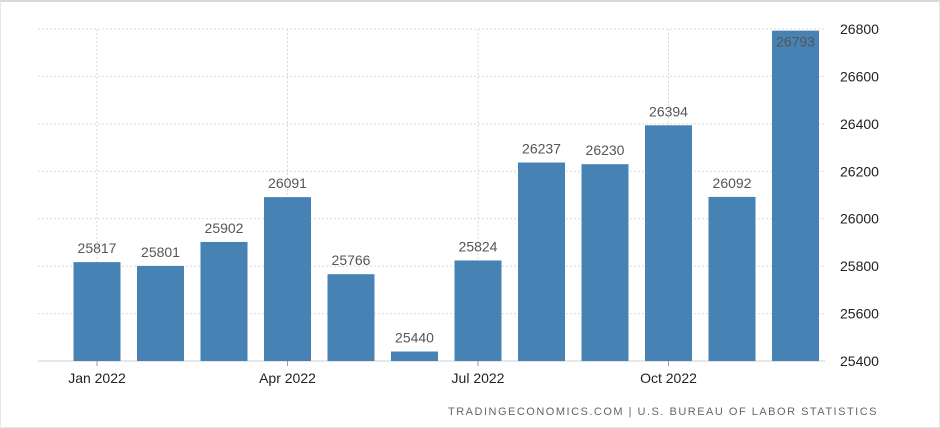 Image resolution: width=940 pixels, height=428 pixels. I want to click on data-label: 25801, so click(160, 252).